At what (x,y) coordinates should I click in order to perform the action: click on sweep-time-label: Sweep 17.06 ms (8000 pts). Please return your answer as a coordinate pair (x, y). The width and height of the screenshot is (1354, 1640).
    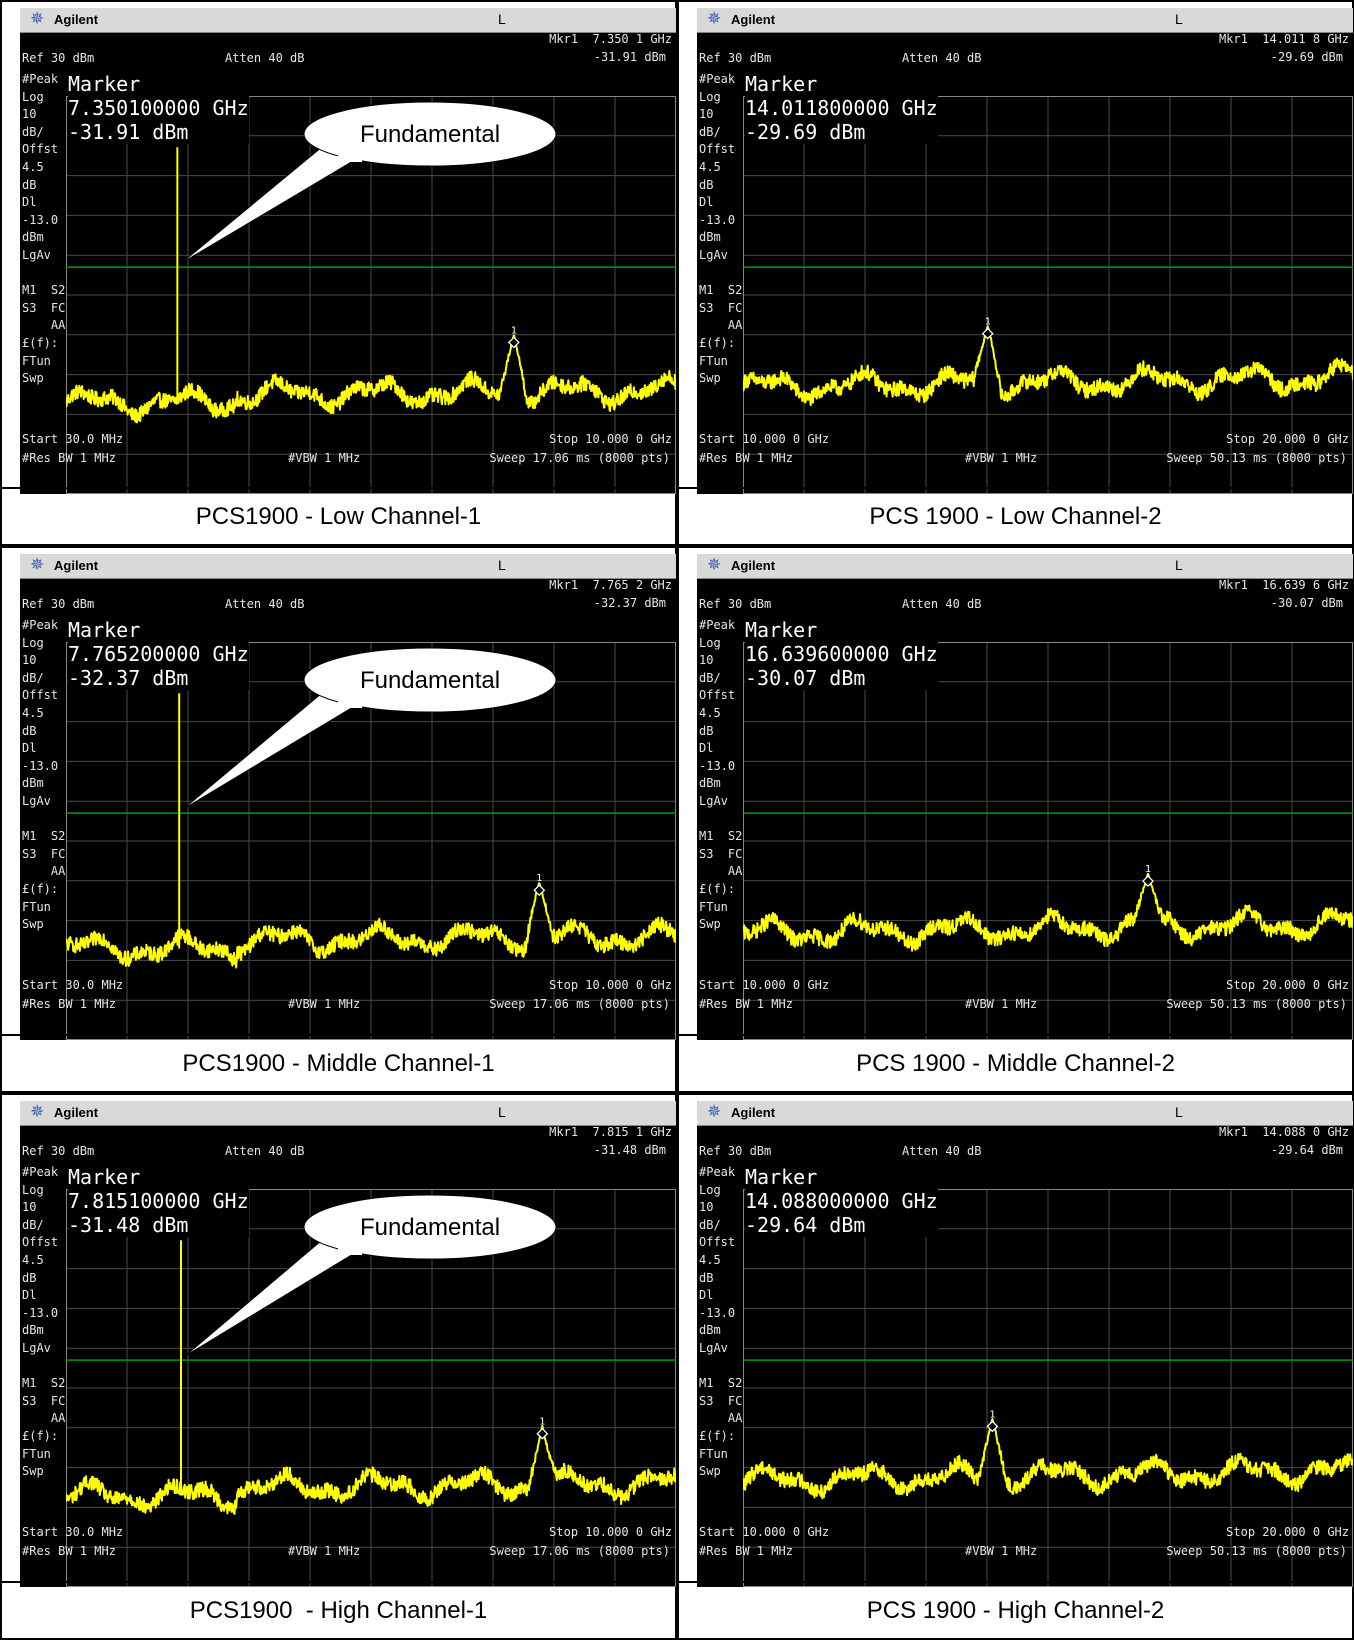
    Looking at the image, I should click on (579, 458).